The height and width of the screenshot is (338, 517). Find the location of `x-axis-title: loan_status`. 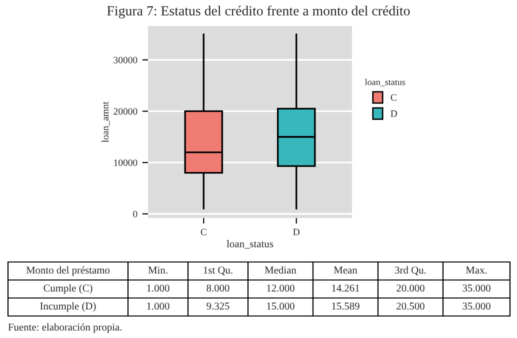

x-axis-title: loan_status is located at coordinates (250, 244).